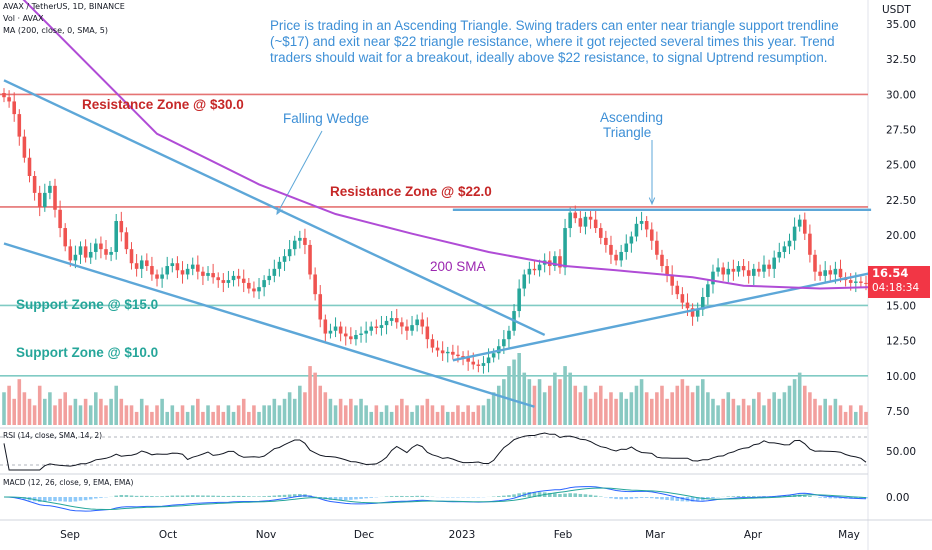 This screenshot has height=550, width=932. I want to click on rsi-line, so click(435, 451).